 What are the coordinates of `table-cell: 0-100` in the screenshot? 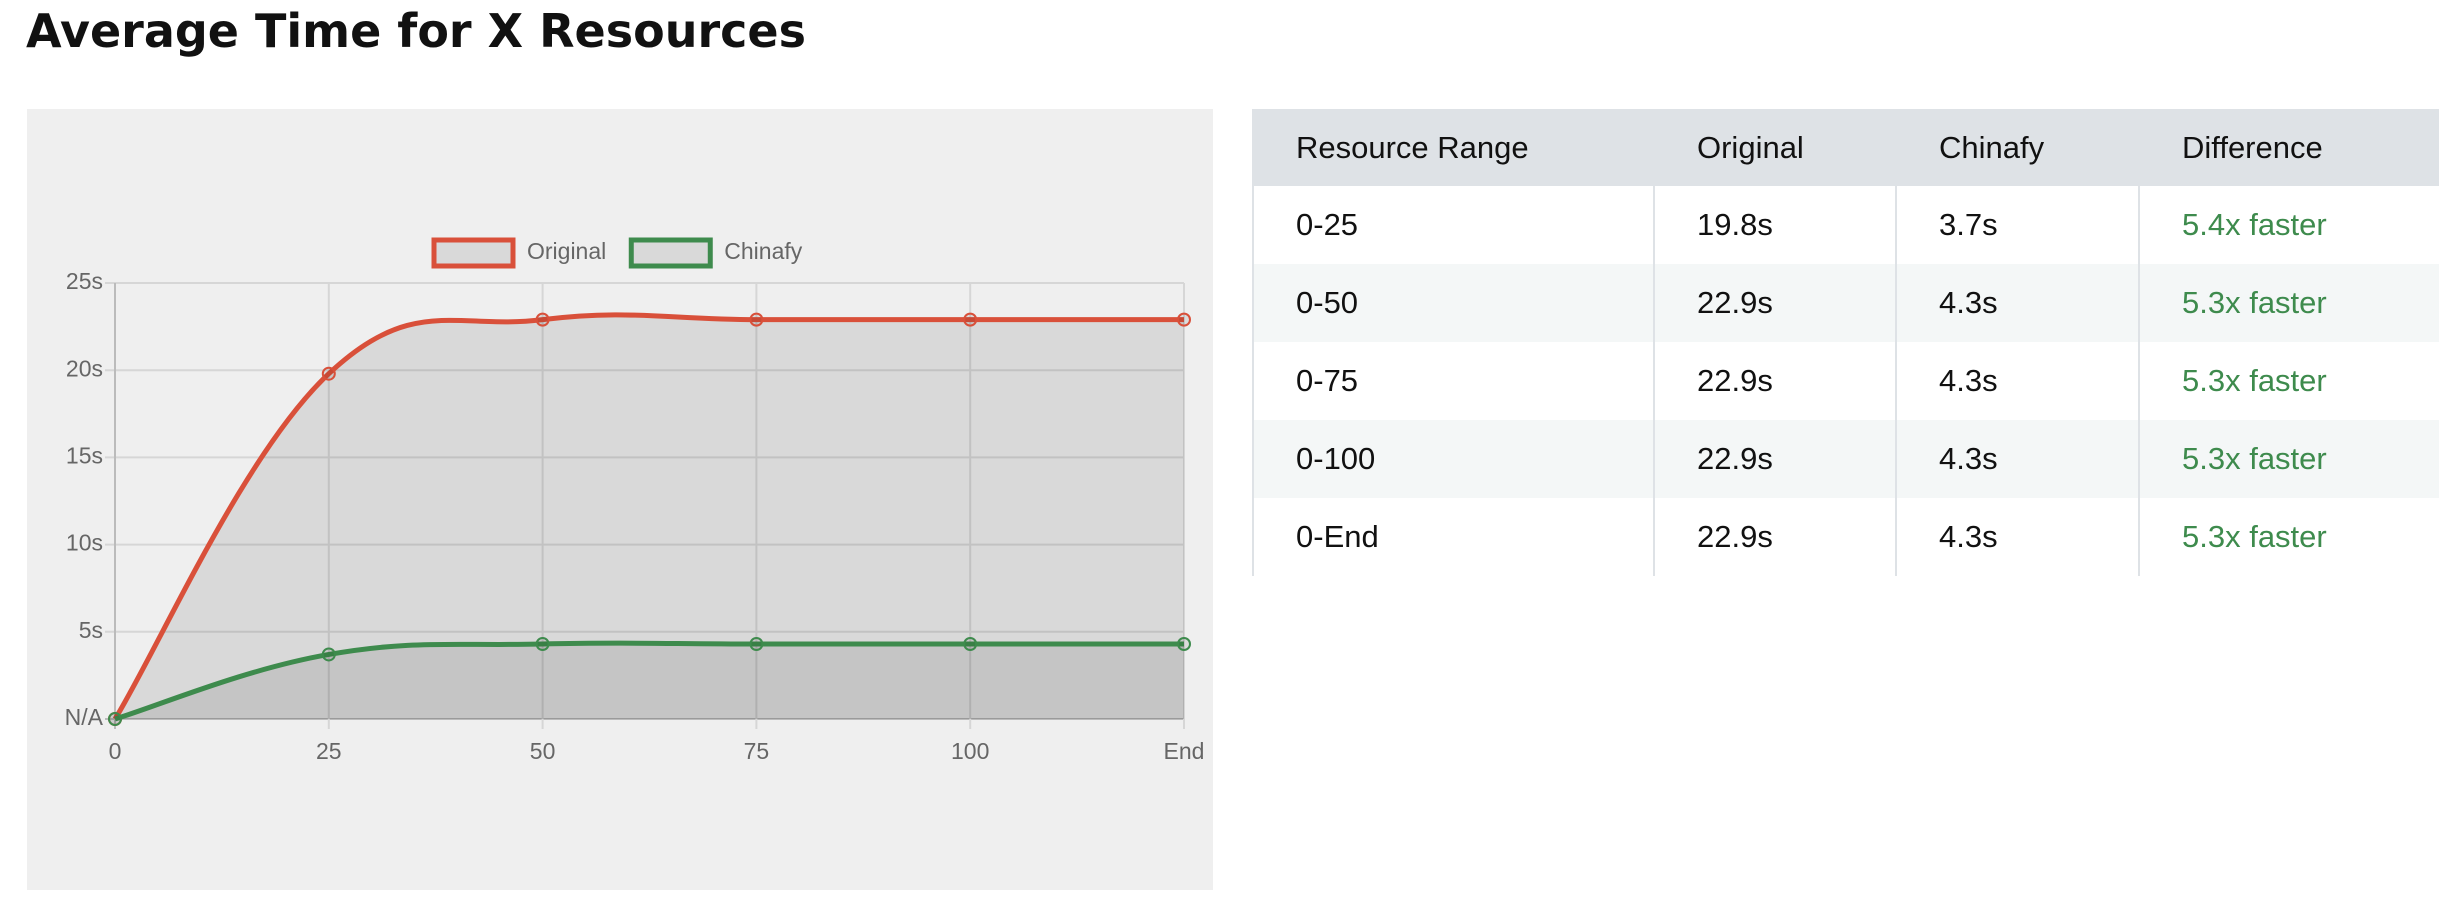 It's located at (1453, 459).